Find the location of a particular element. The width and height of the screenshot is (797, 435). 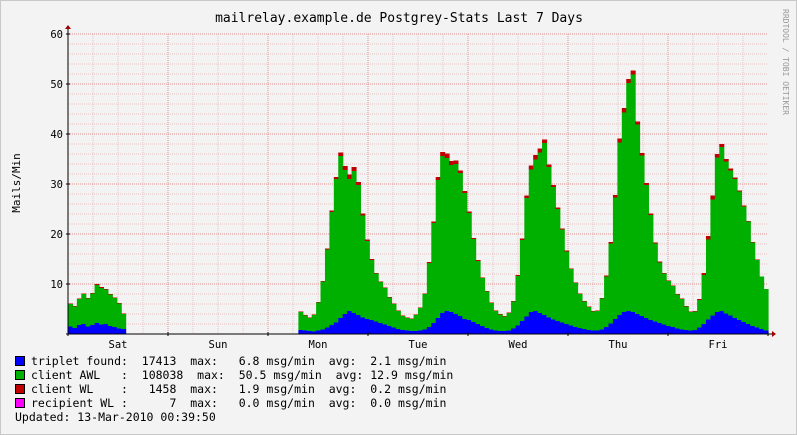

y-tick-labels: 10 20 30 40 50 60 is located at coordinates (56, 160).